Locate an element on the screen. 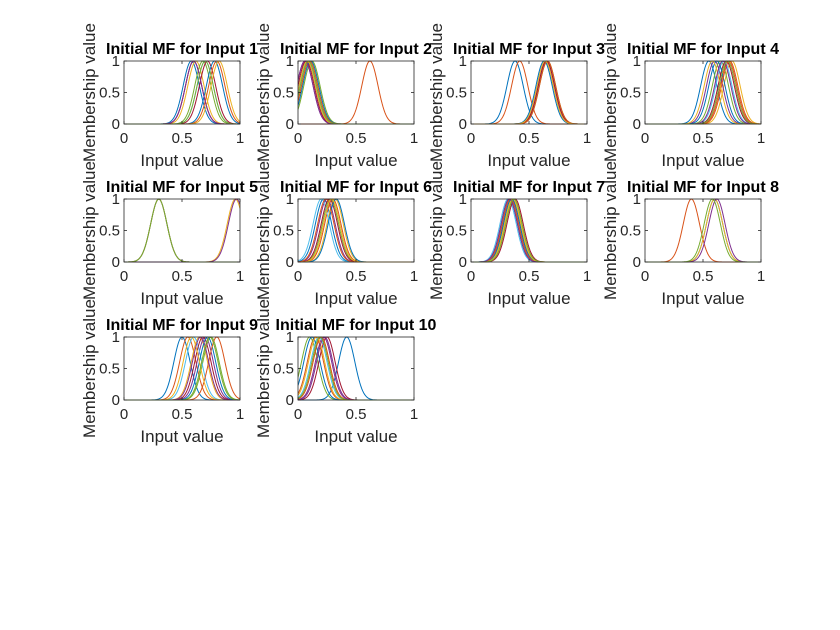  subplot-9: 0 0.5 1 0 0.5 1 Input value Membership value is located at coordinates (162, 372).